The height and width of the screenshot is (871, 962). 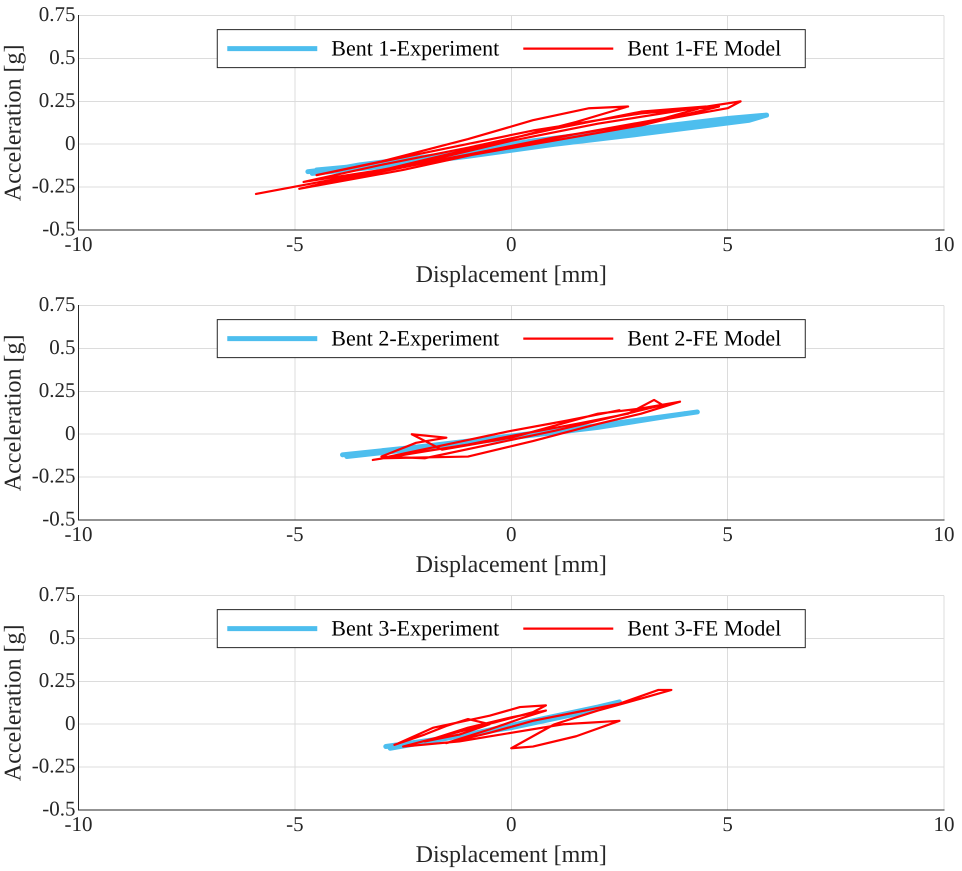 I want to click on legend-label: Bent 1-FE Model, so click(x=704, y=47).